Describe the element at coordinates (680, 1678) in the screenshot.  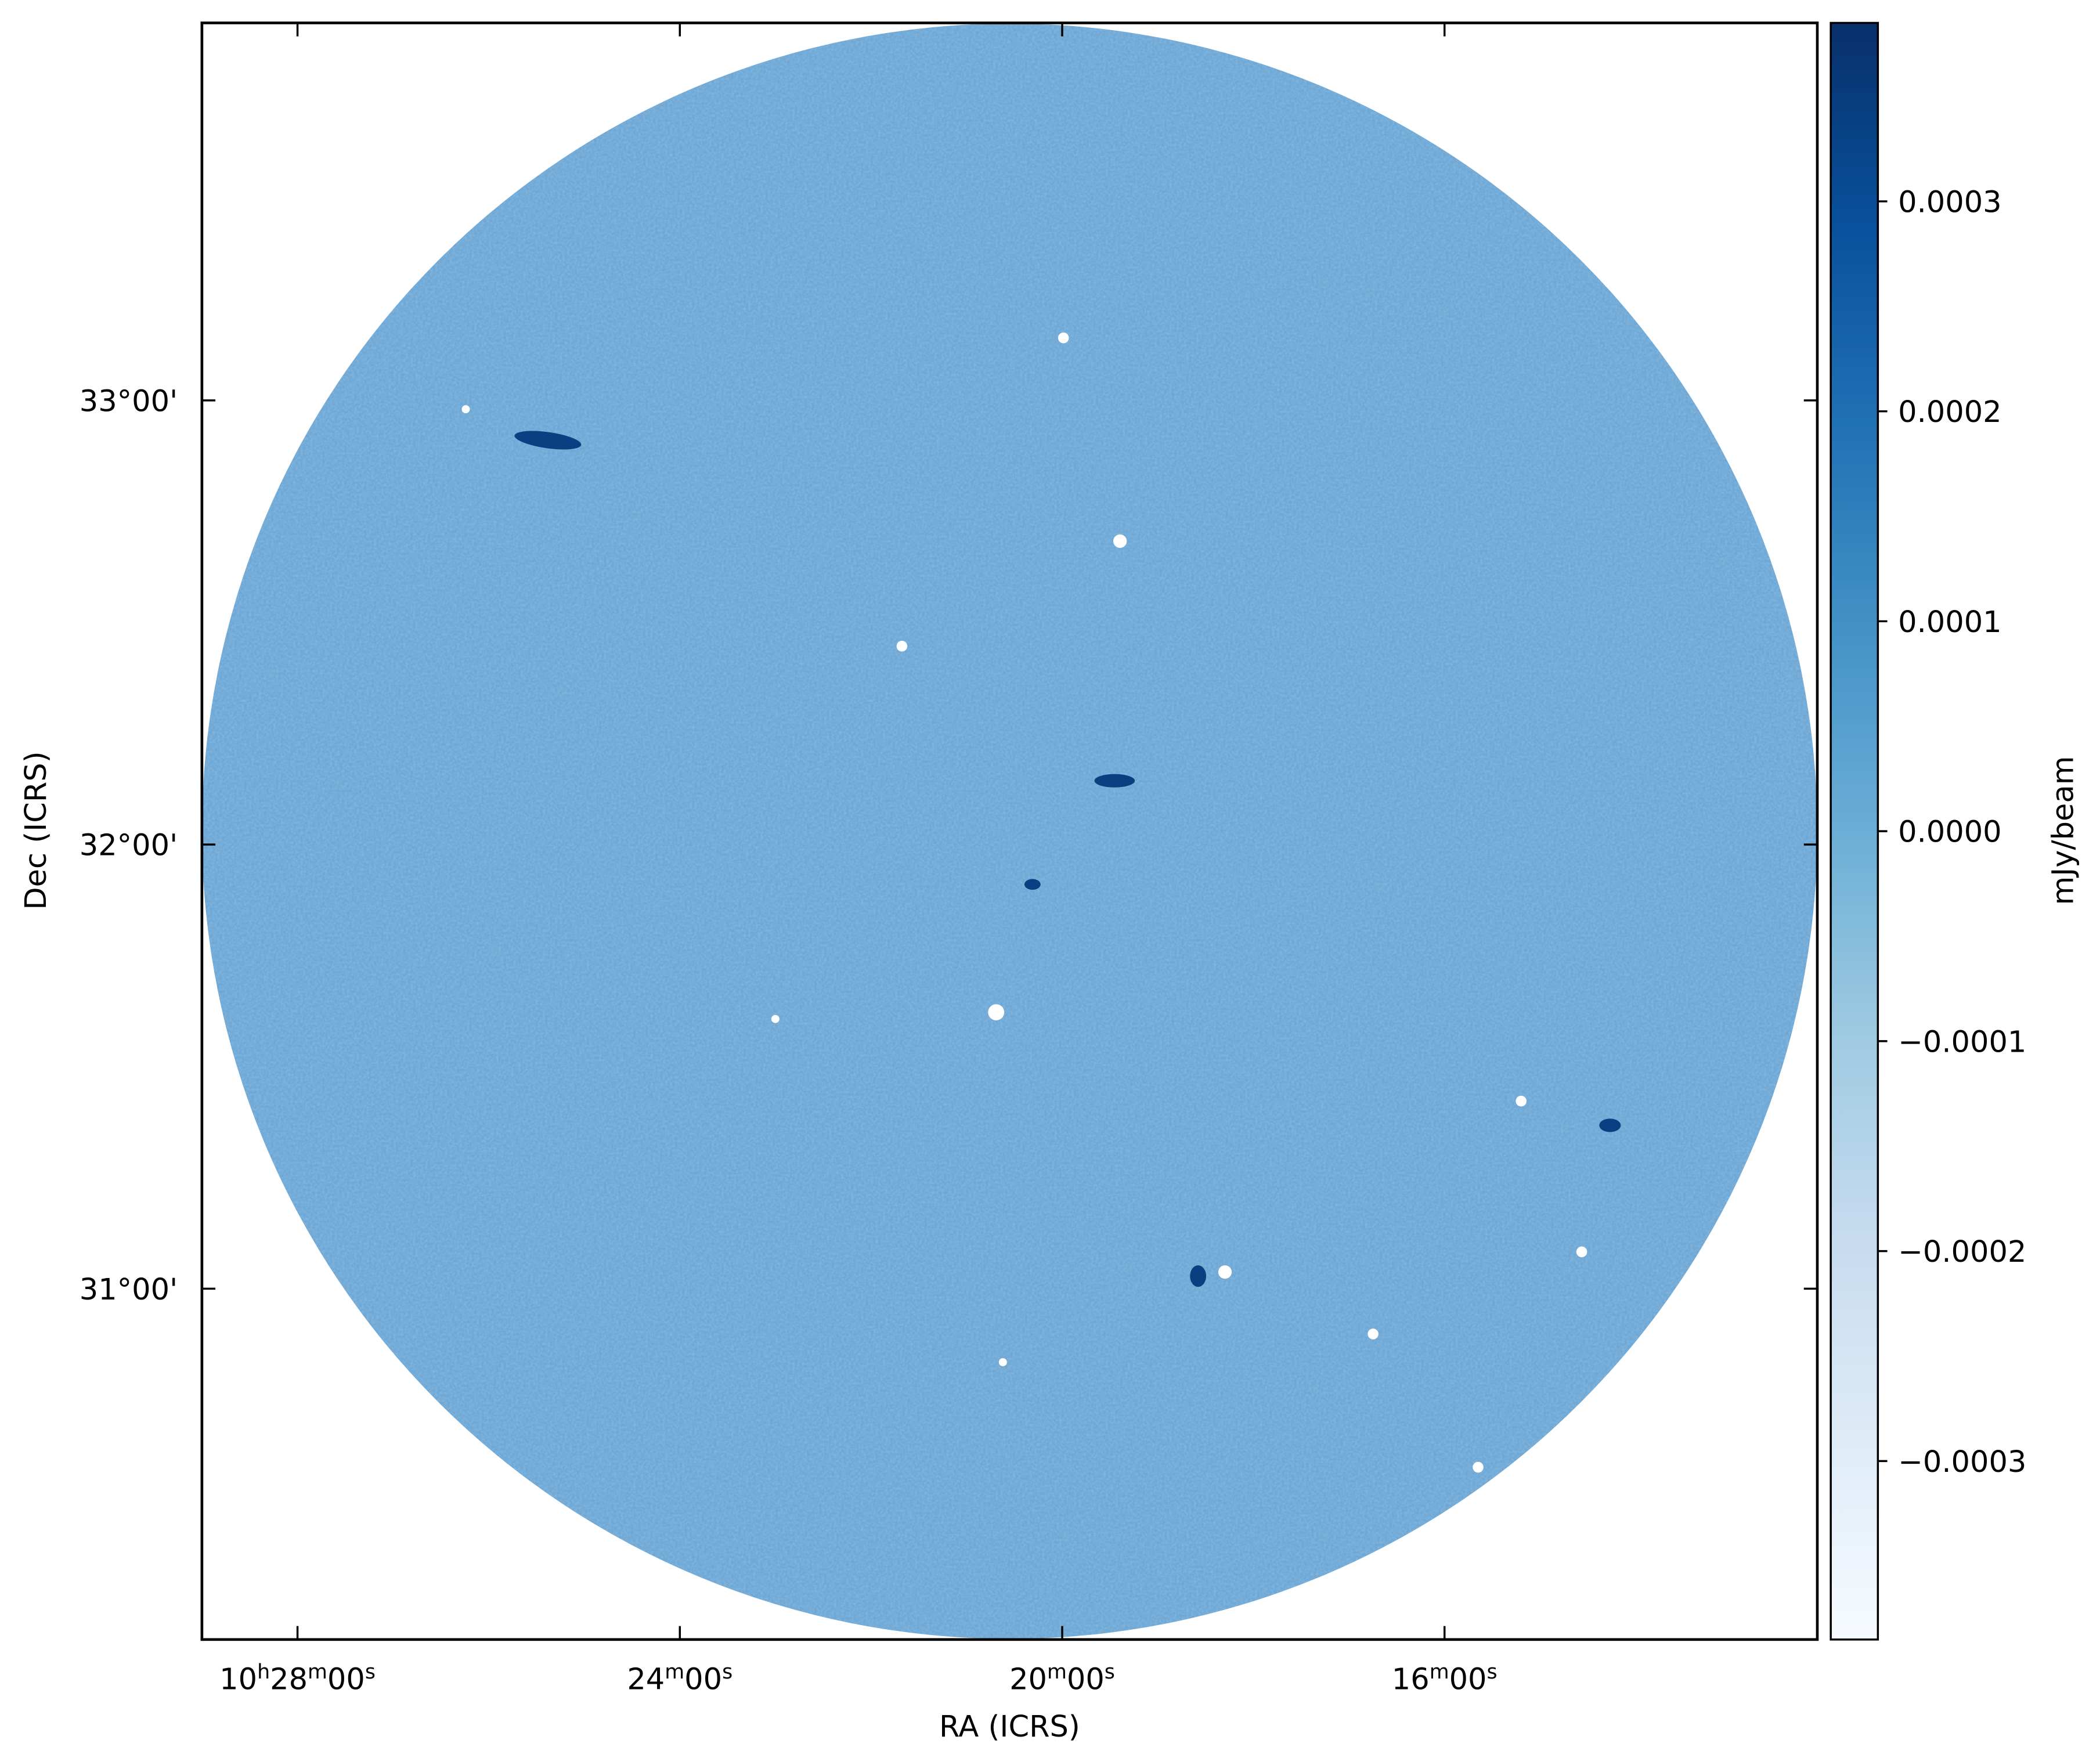
I see `x-tick-label: 24m00s` at that location.